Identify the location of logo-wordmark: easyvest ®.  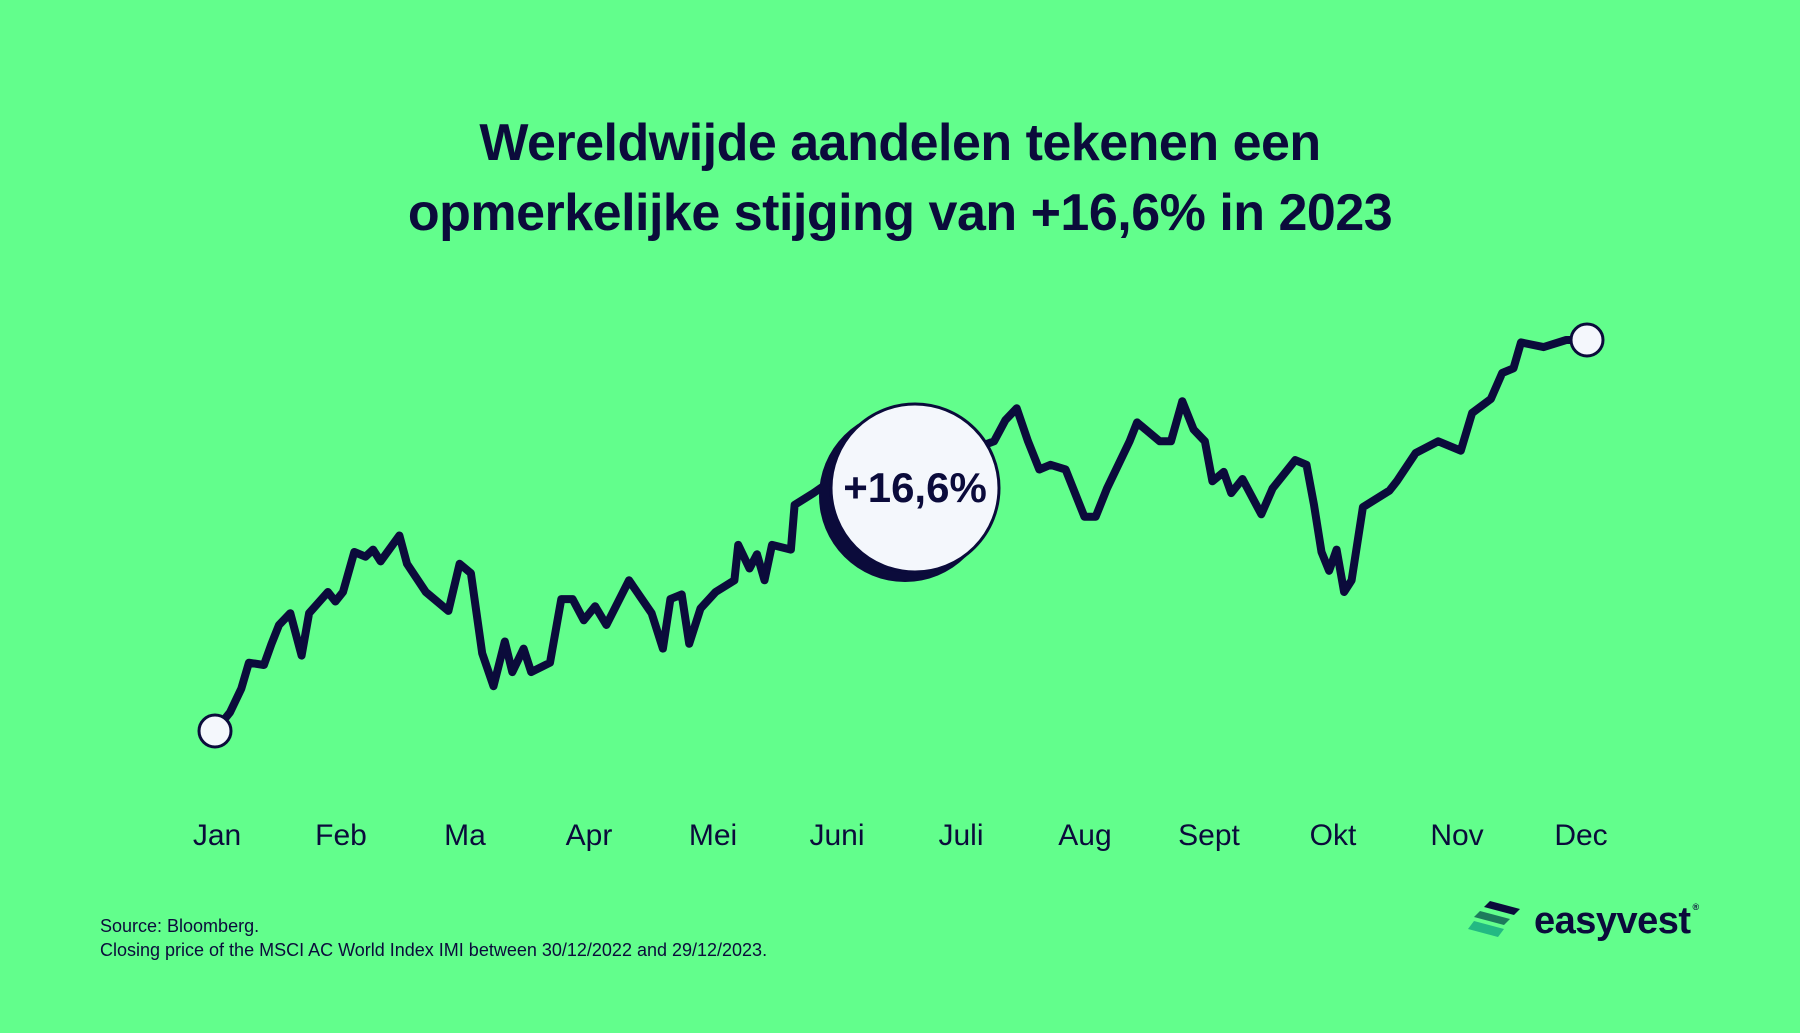
(1616, 921).